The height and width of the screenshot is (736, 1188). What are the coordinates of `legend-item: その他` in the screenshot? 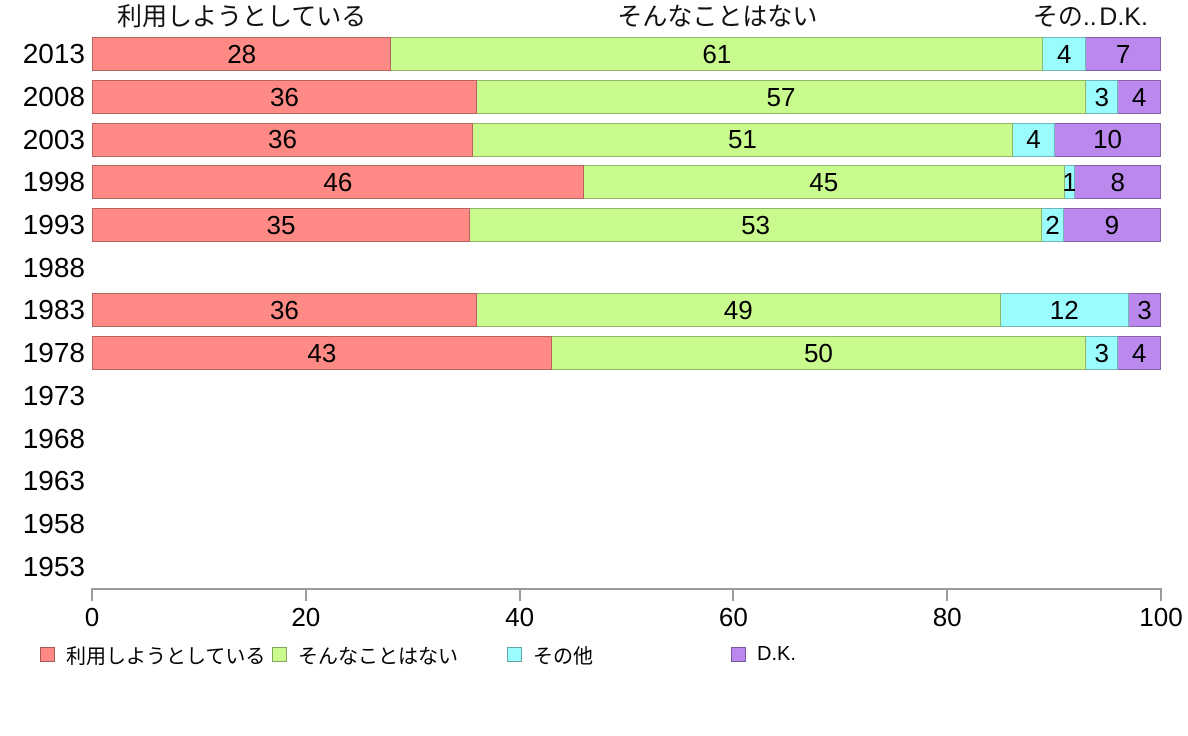 It's located at (550, 654).